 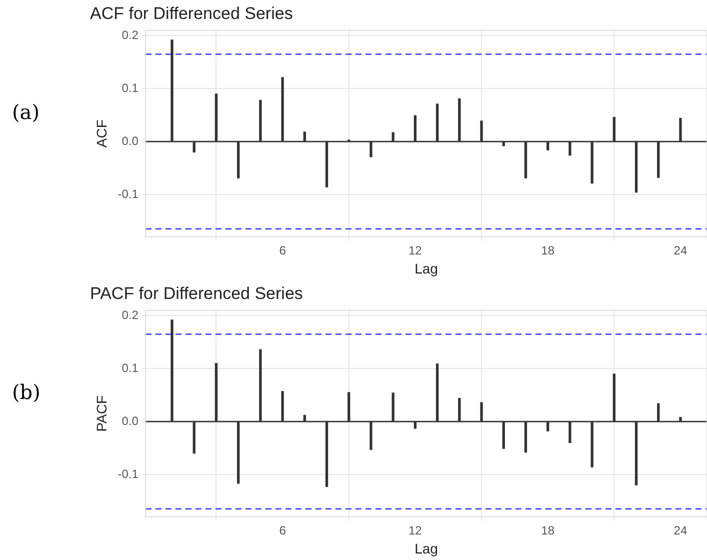 What do you see at coordinates (26, 112) in the screenshot?
I see `text: (a)` at bounding box center [26, 112].